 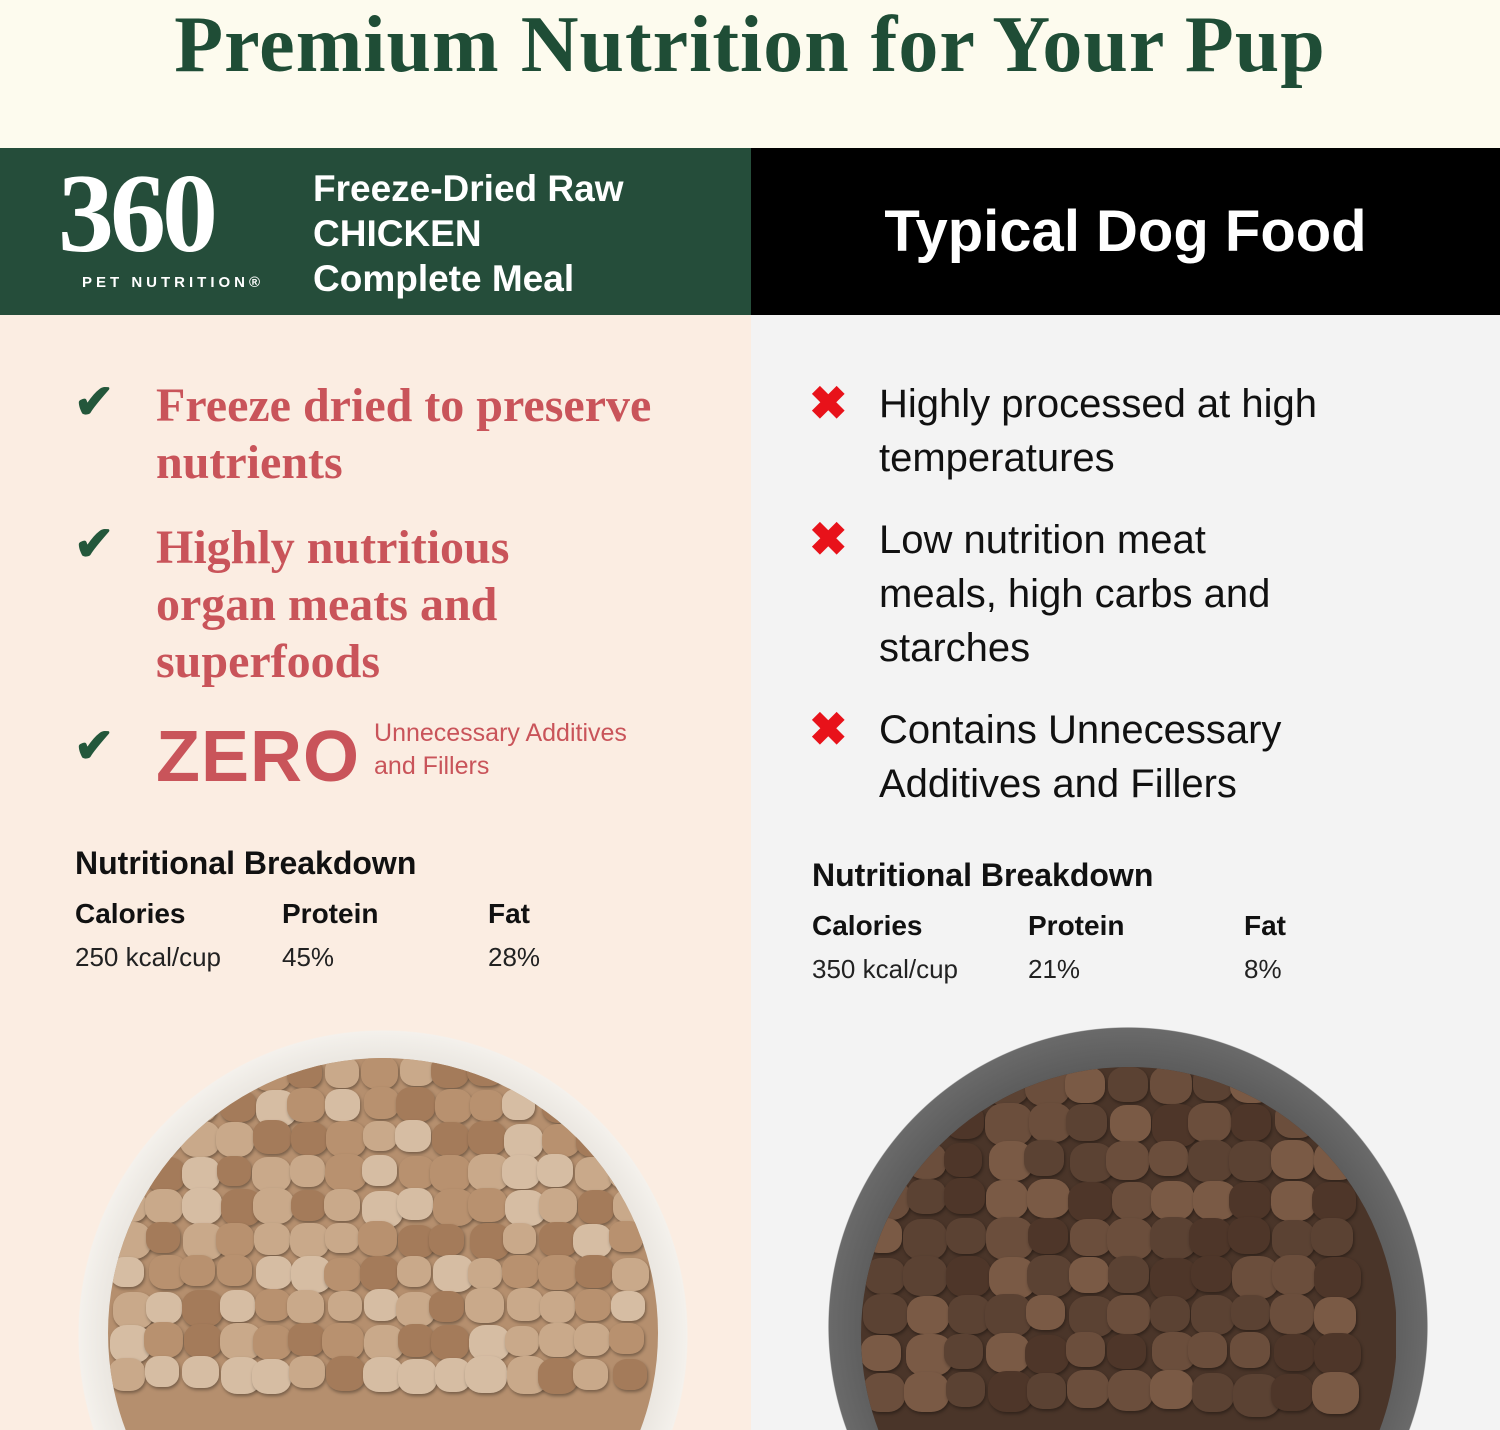 I want to click on breakdown-value: 250 kcal/cup, so click(x=148, y=957).